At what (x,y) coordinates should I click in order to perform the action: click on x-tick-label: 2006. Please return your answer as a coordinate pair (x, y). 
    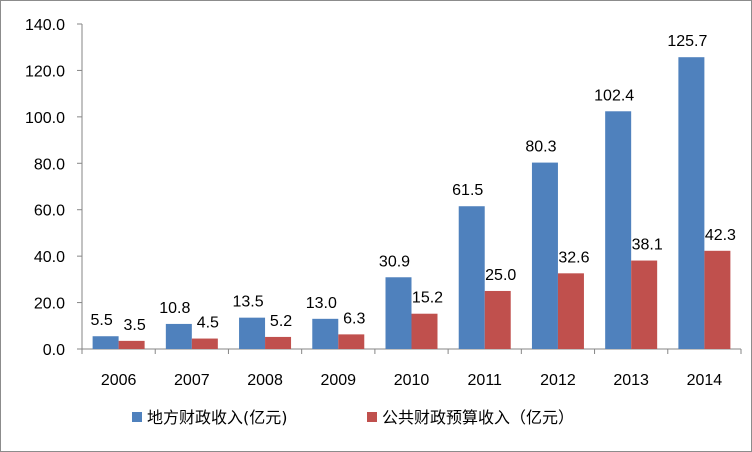
    Looking at the image, I should click on (119, 380).